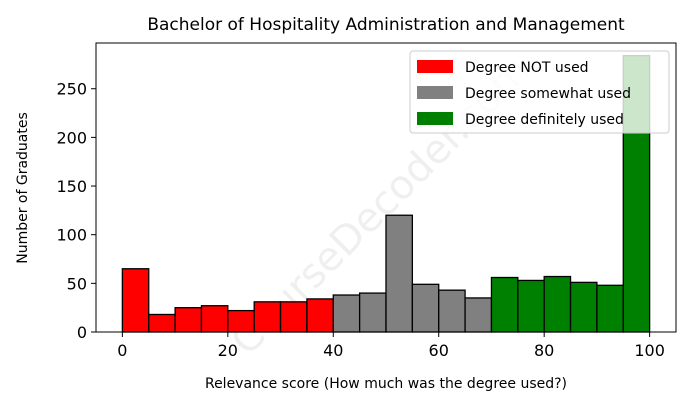 Image resolution: width=693 pixels, height=408 pixels. I want to click on legend-box, so click(539, 92).